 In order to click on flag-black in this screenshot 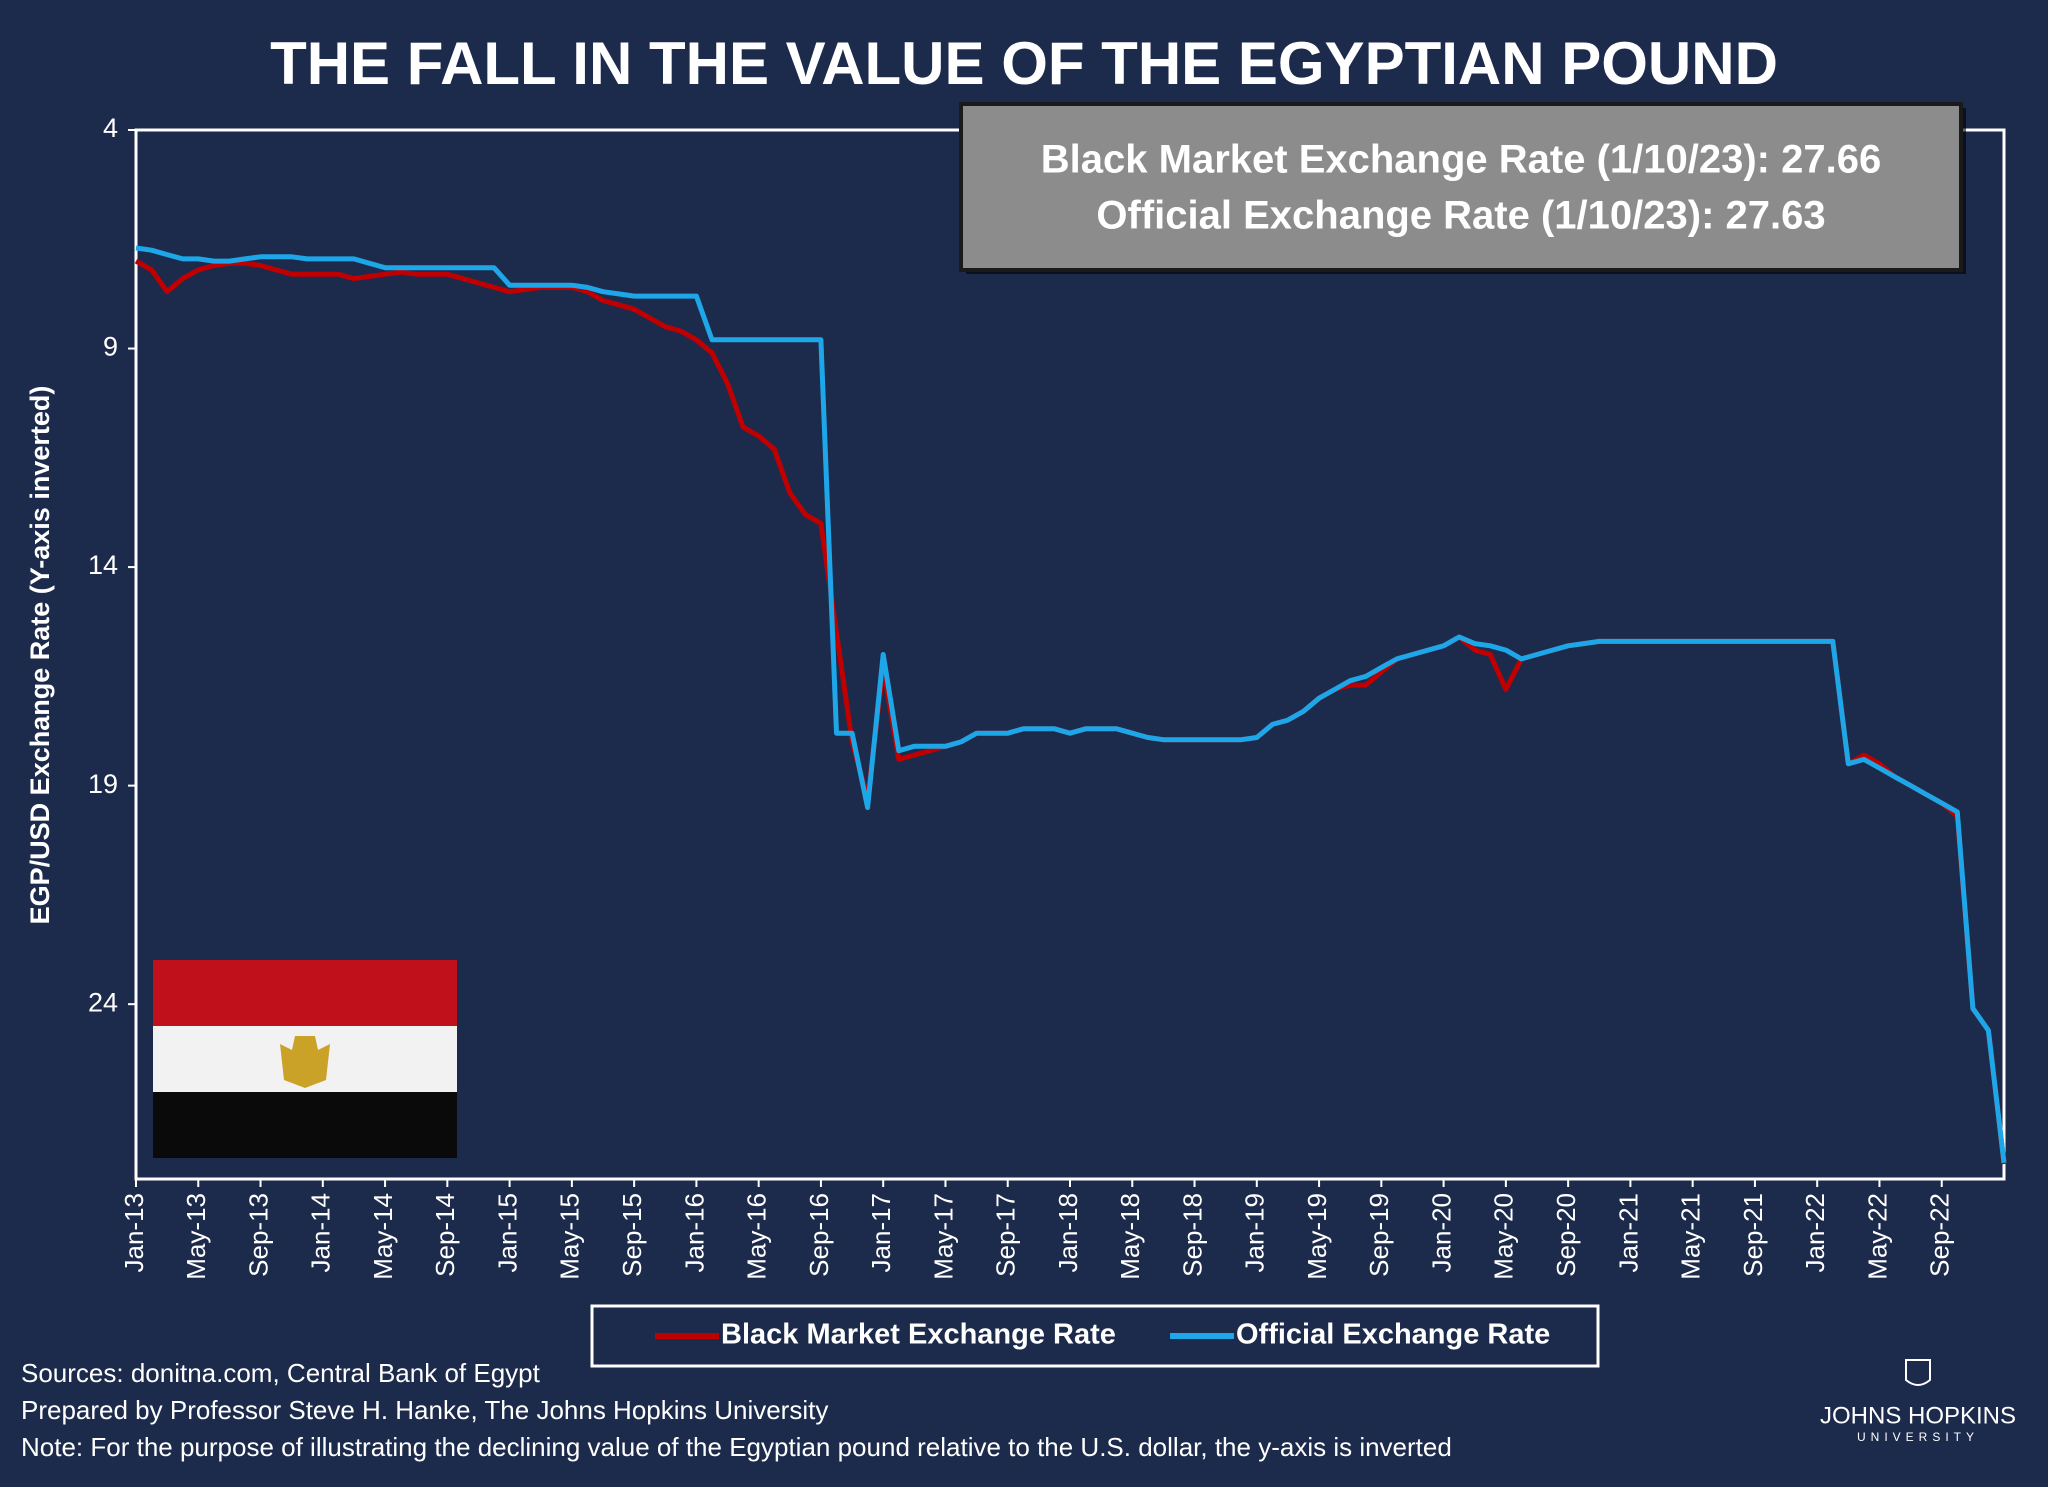, I will do `click(305, 1125)`.